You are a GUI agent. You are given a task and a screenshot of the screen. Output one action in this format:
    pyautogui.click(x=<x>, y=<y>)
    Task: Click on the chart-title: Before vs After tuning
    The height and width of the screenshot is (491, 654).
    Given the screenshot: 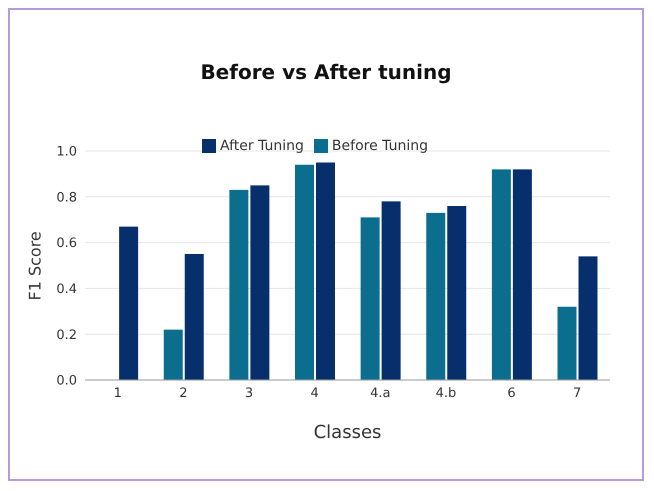 What is the action you would take?
    pyautogui.click(x=326, y=72)
    